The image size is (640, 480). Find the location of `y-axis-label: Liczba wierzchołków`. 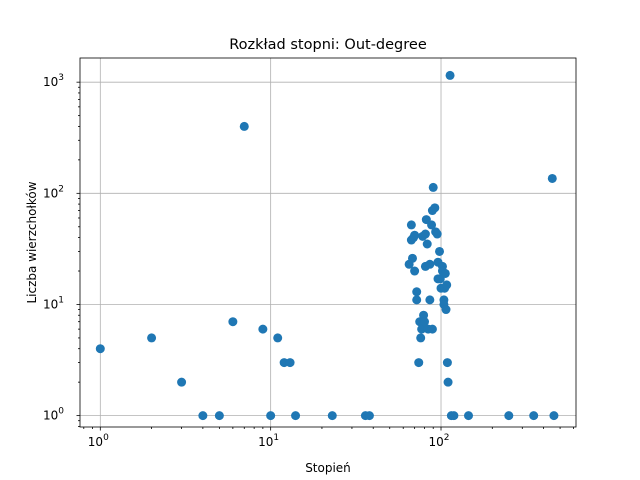

y-axis-label: Liczba wierzchołków is located at coordinates (32, 242).